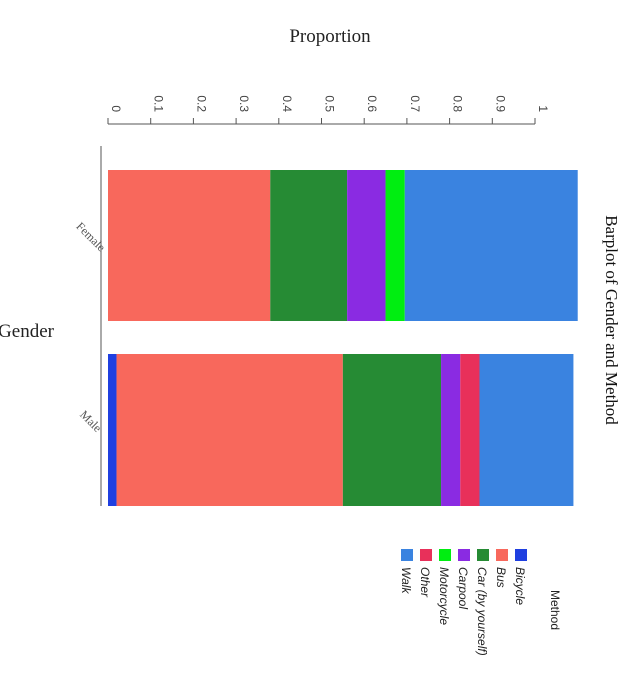  Describe the element at coordinates (159, 103) in the screenshot. I see `y-tick-label: 0.1` at that location.